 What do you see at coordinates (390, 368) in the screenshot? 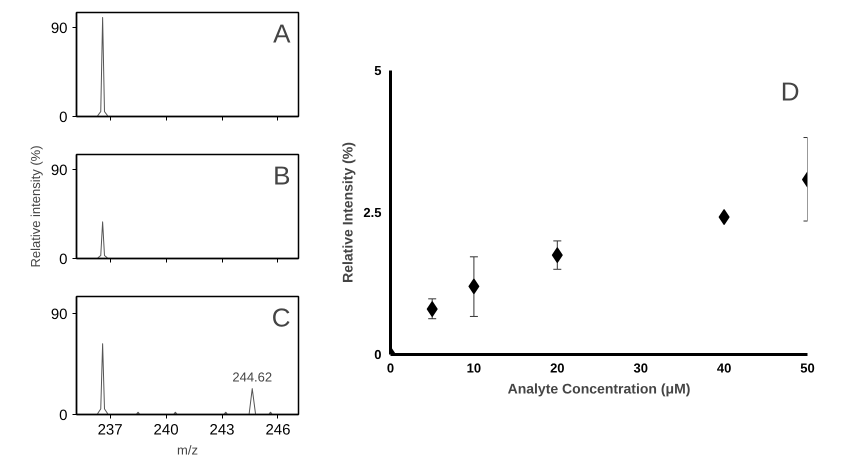
I see `x-tick-label: 0` at bounding box center [390, 368].